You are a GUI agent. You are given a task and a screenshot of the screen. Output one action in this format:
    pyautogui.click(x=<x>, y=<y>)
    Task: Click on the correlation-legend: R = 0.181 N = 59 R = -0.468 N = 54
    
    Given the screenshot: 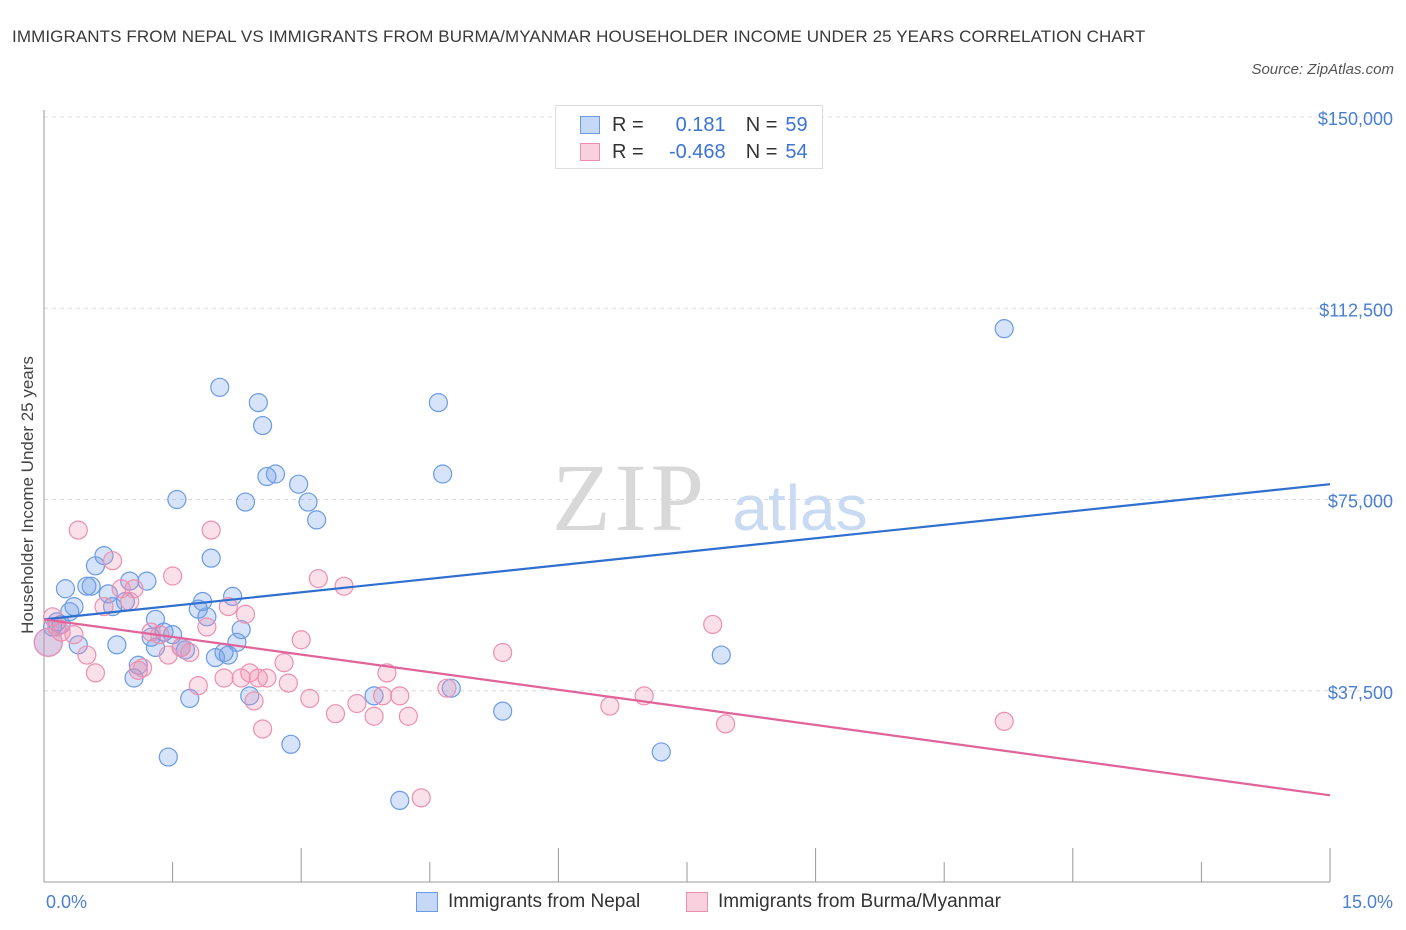 What is the action you would take?
    pyautogui.click(x=689, y=137)
    